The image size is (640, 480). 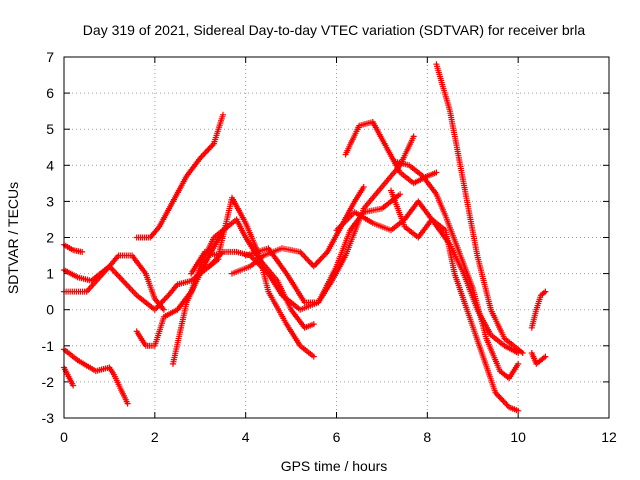 I want to click on series-s19, so click(x=538, y=358).